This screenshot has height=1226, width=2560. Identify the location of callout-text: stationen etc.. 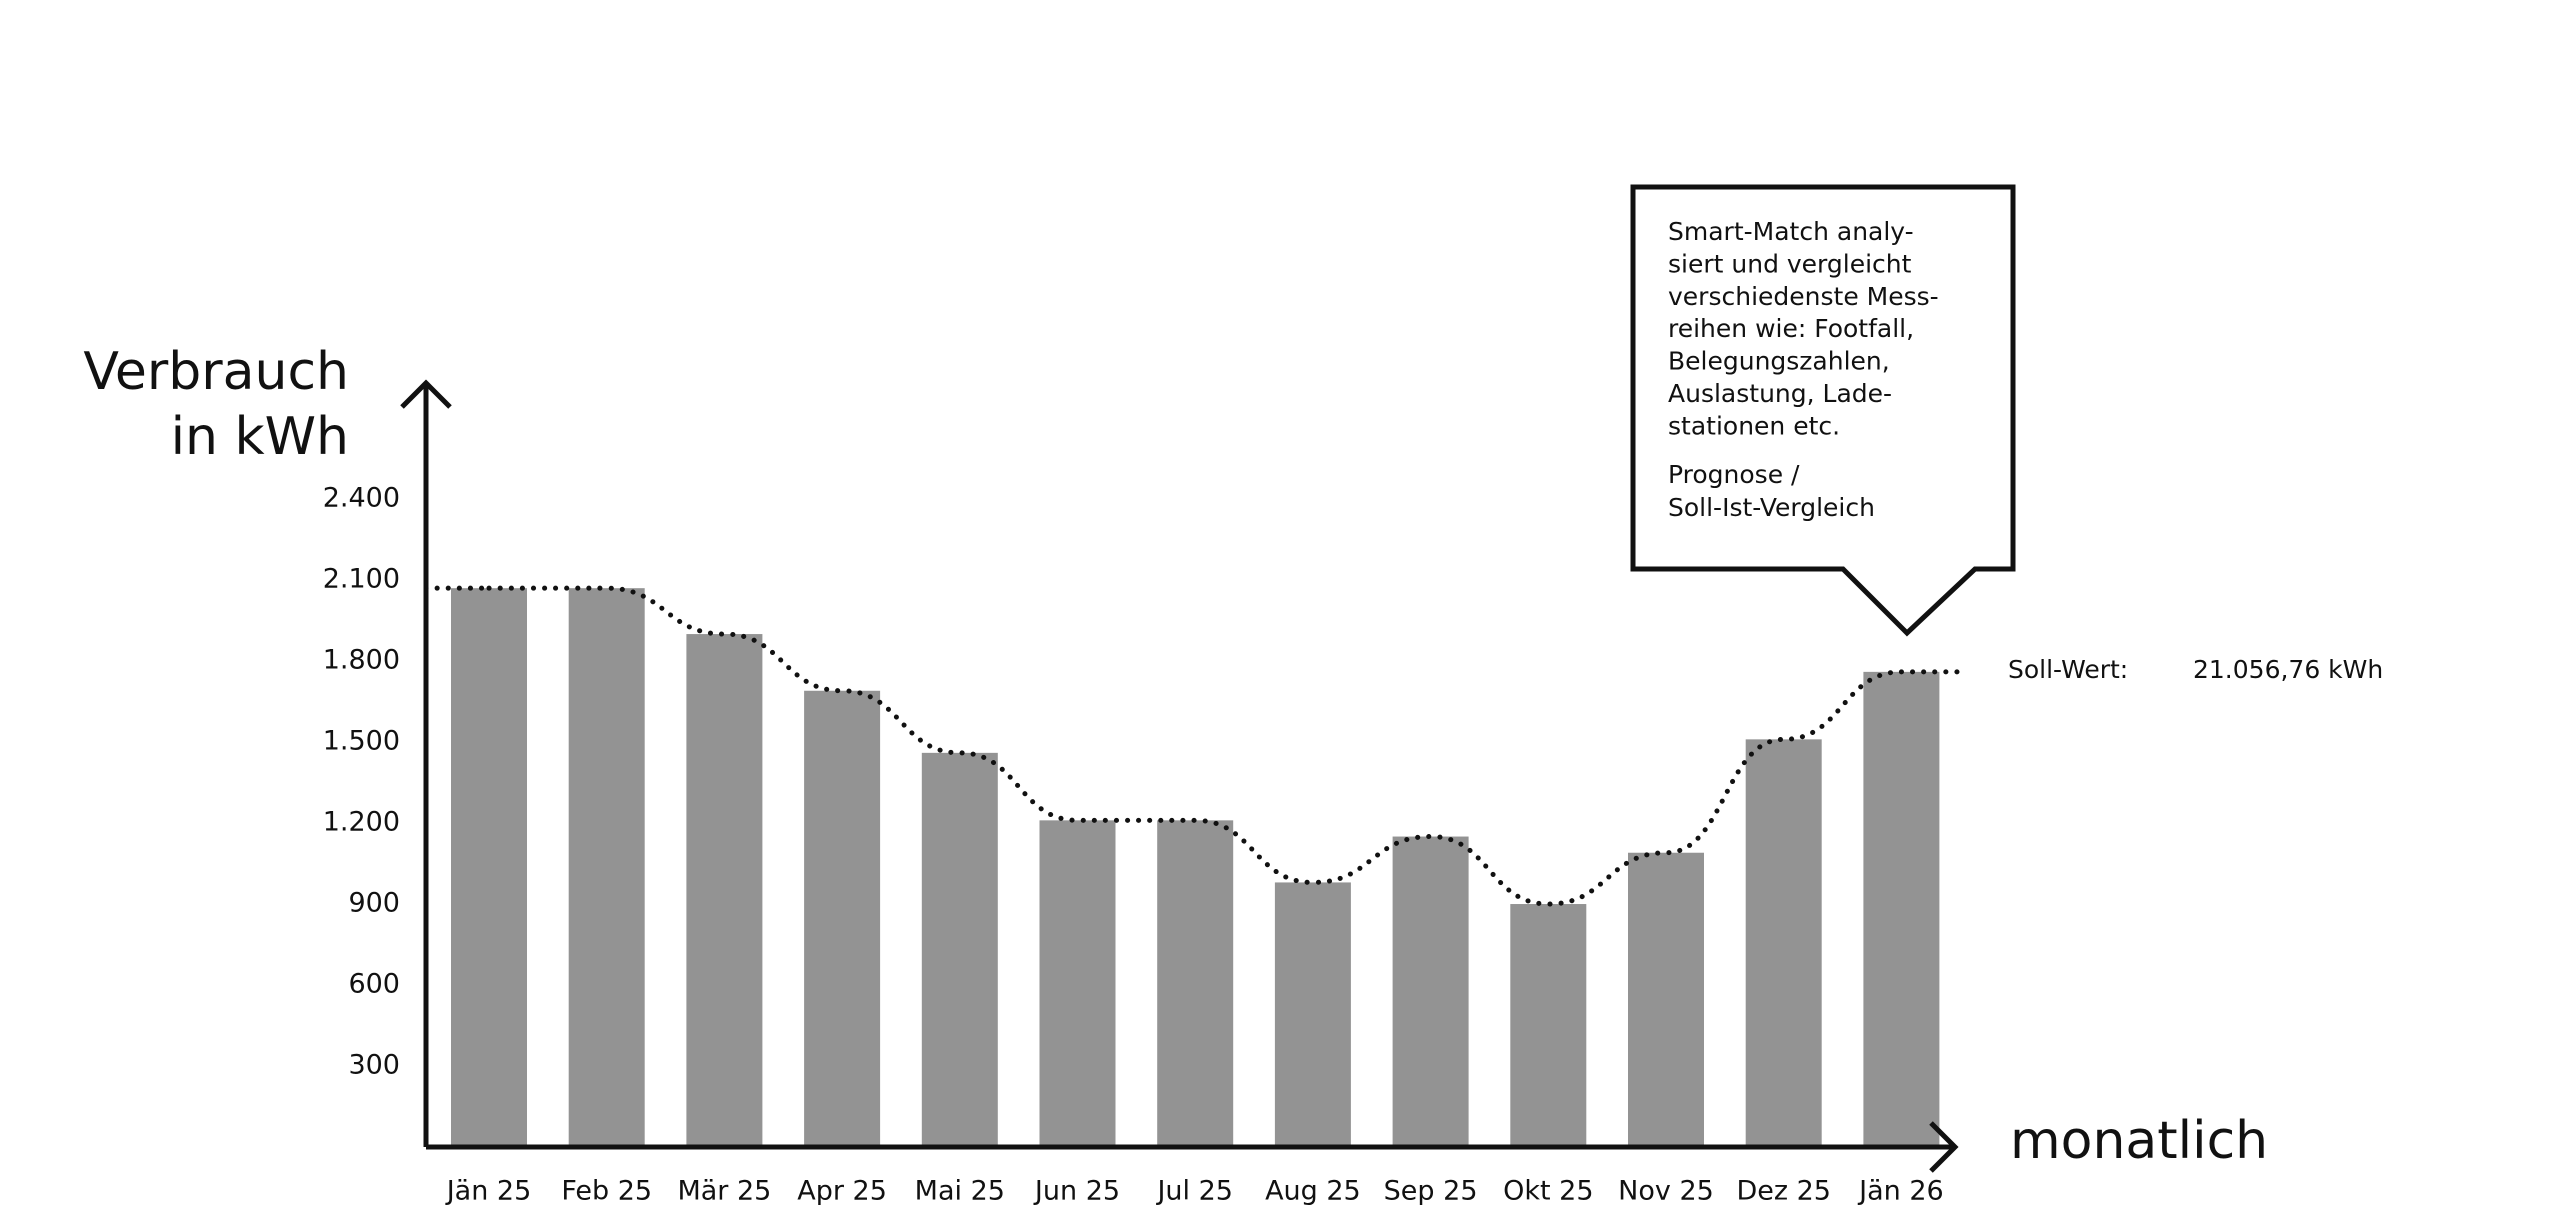
(1754, 425).